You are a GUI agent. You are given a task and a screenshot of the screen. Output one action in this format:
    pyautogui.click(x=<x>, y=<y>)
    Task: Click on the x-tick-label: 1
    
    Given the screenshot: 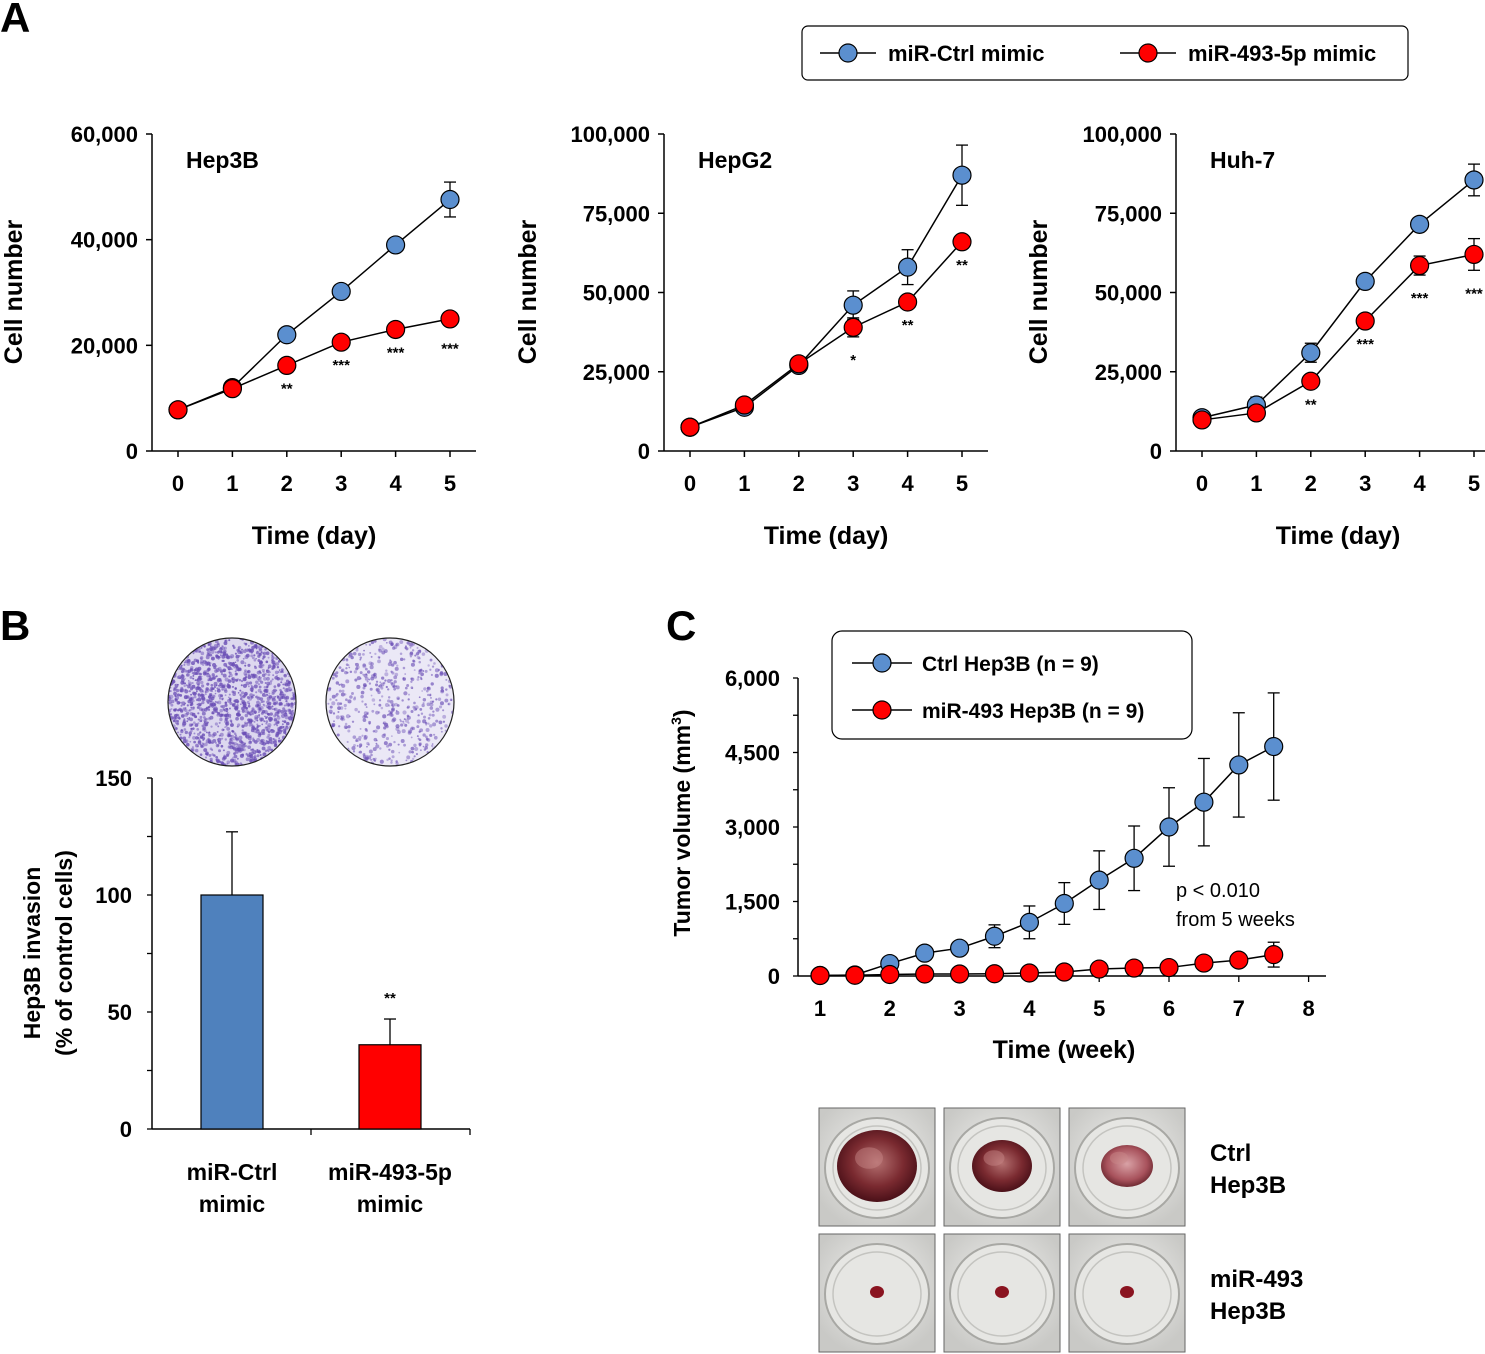 What is the action you would take?
    pyautogui.click(x=1256, y=483)
    